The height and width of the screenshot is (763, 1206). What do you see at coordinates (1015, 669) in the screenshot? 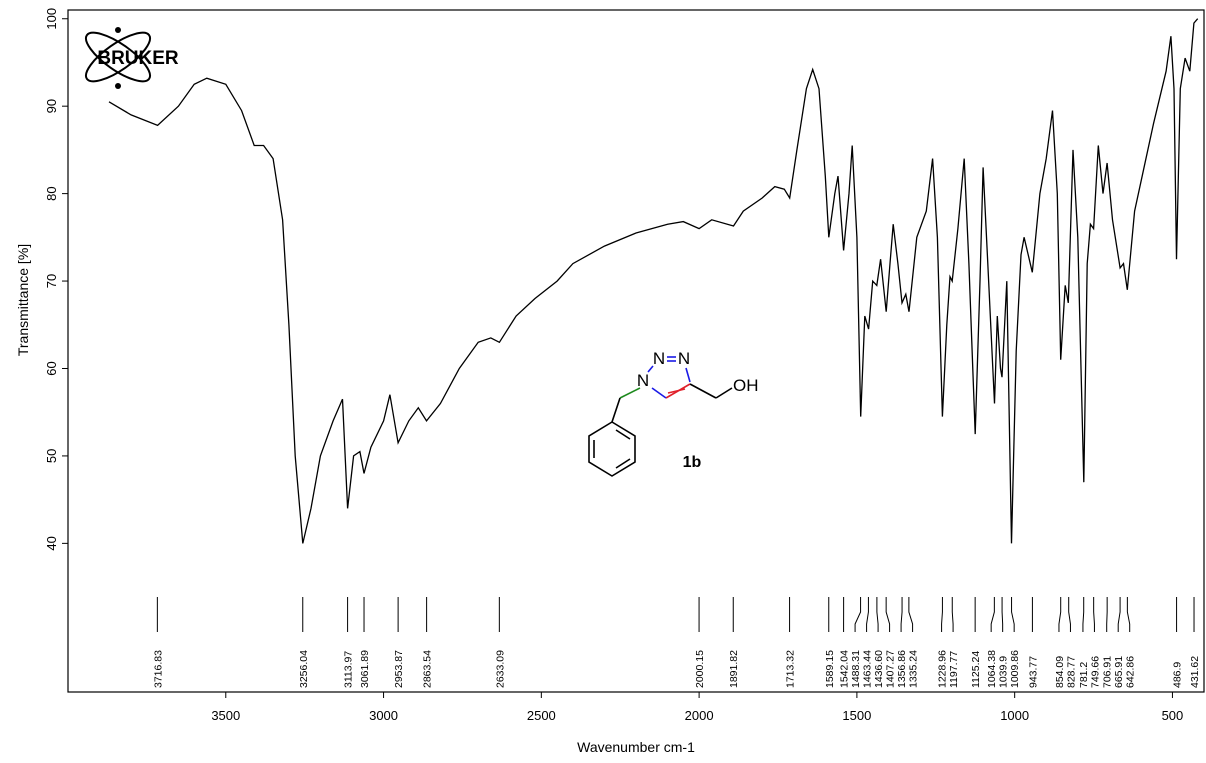
I see `peak-label: 1009.86` at bounding box center [1015, 669].